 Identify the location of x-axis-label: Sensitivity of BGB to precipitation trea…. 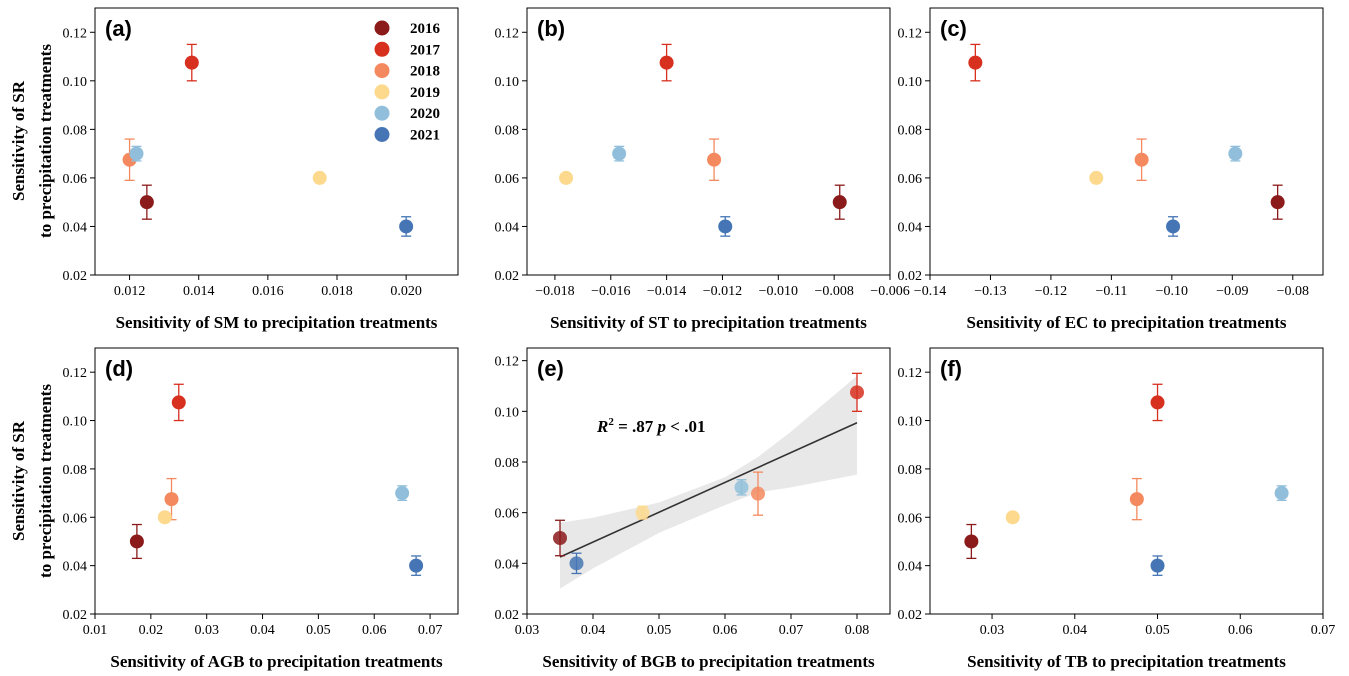
(708, 661).